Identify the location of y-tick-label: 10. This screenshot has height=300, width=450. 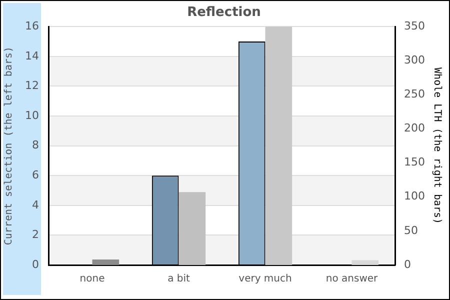
(31, 115).